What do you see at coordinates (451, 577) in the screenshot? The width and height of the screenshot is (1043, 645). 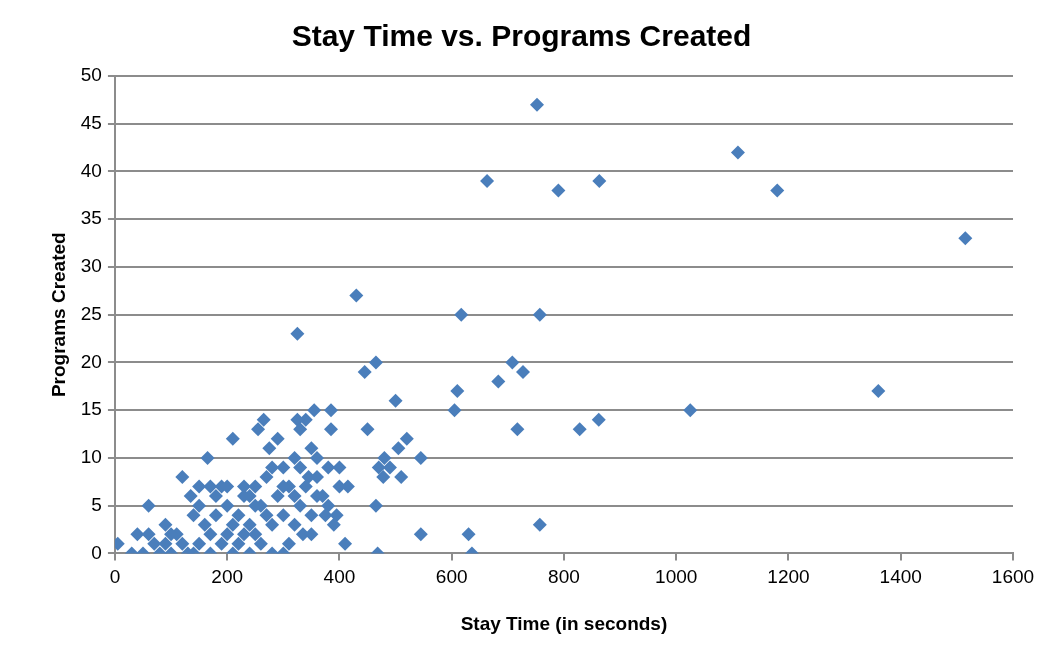 I see `x-tick-label: 600` at bounding box center [451, 577].